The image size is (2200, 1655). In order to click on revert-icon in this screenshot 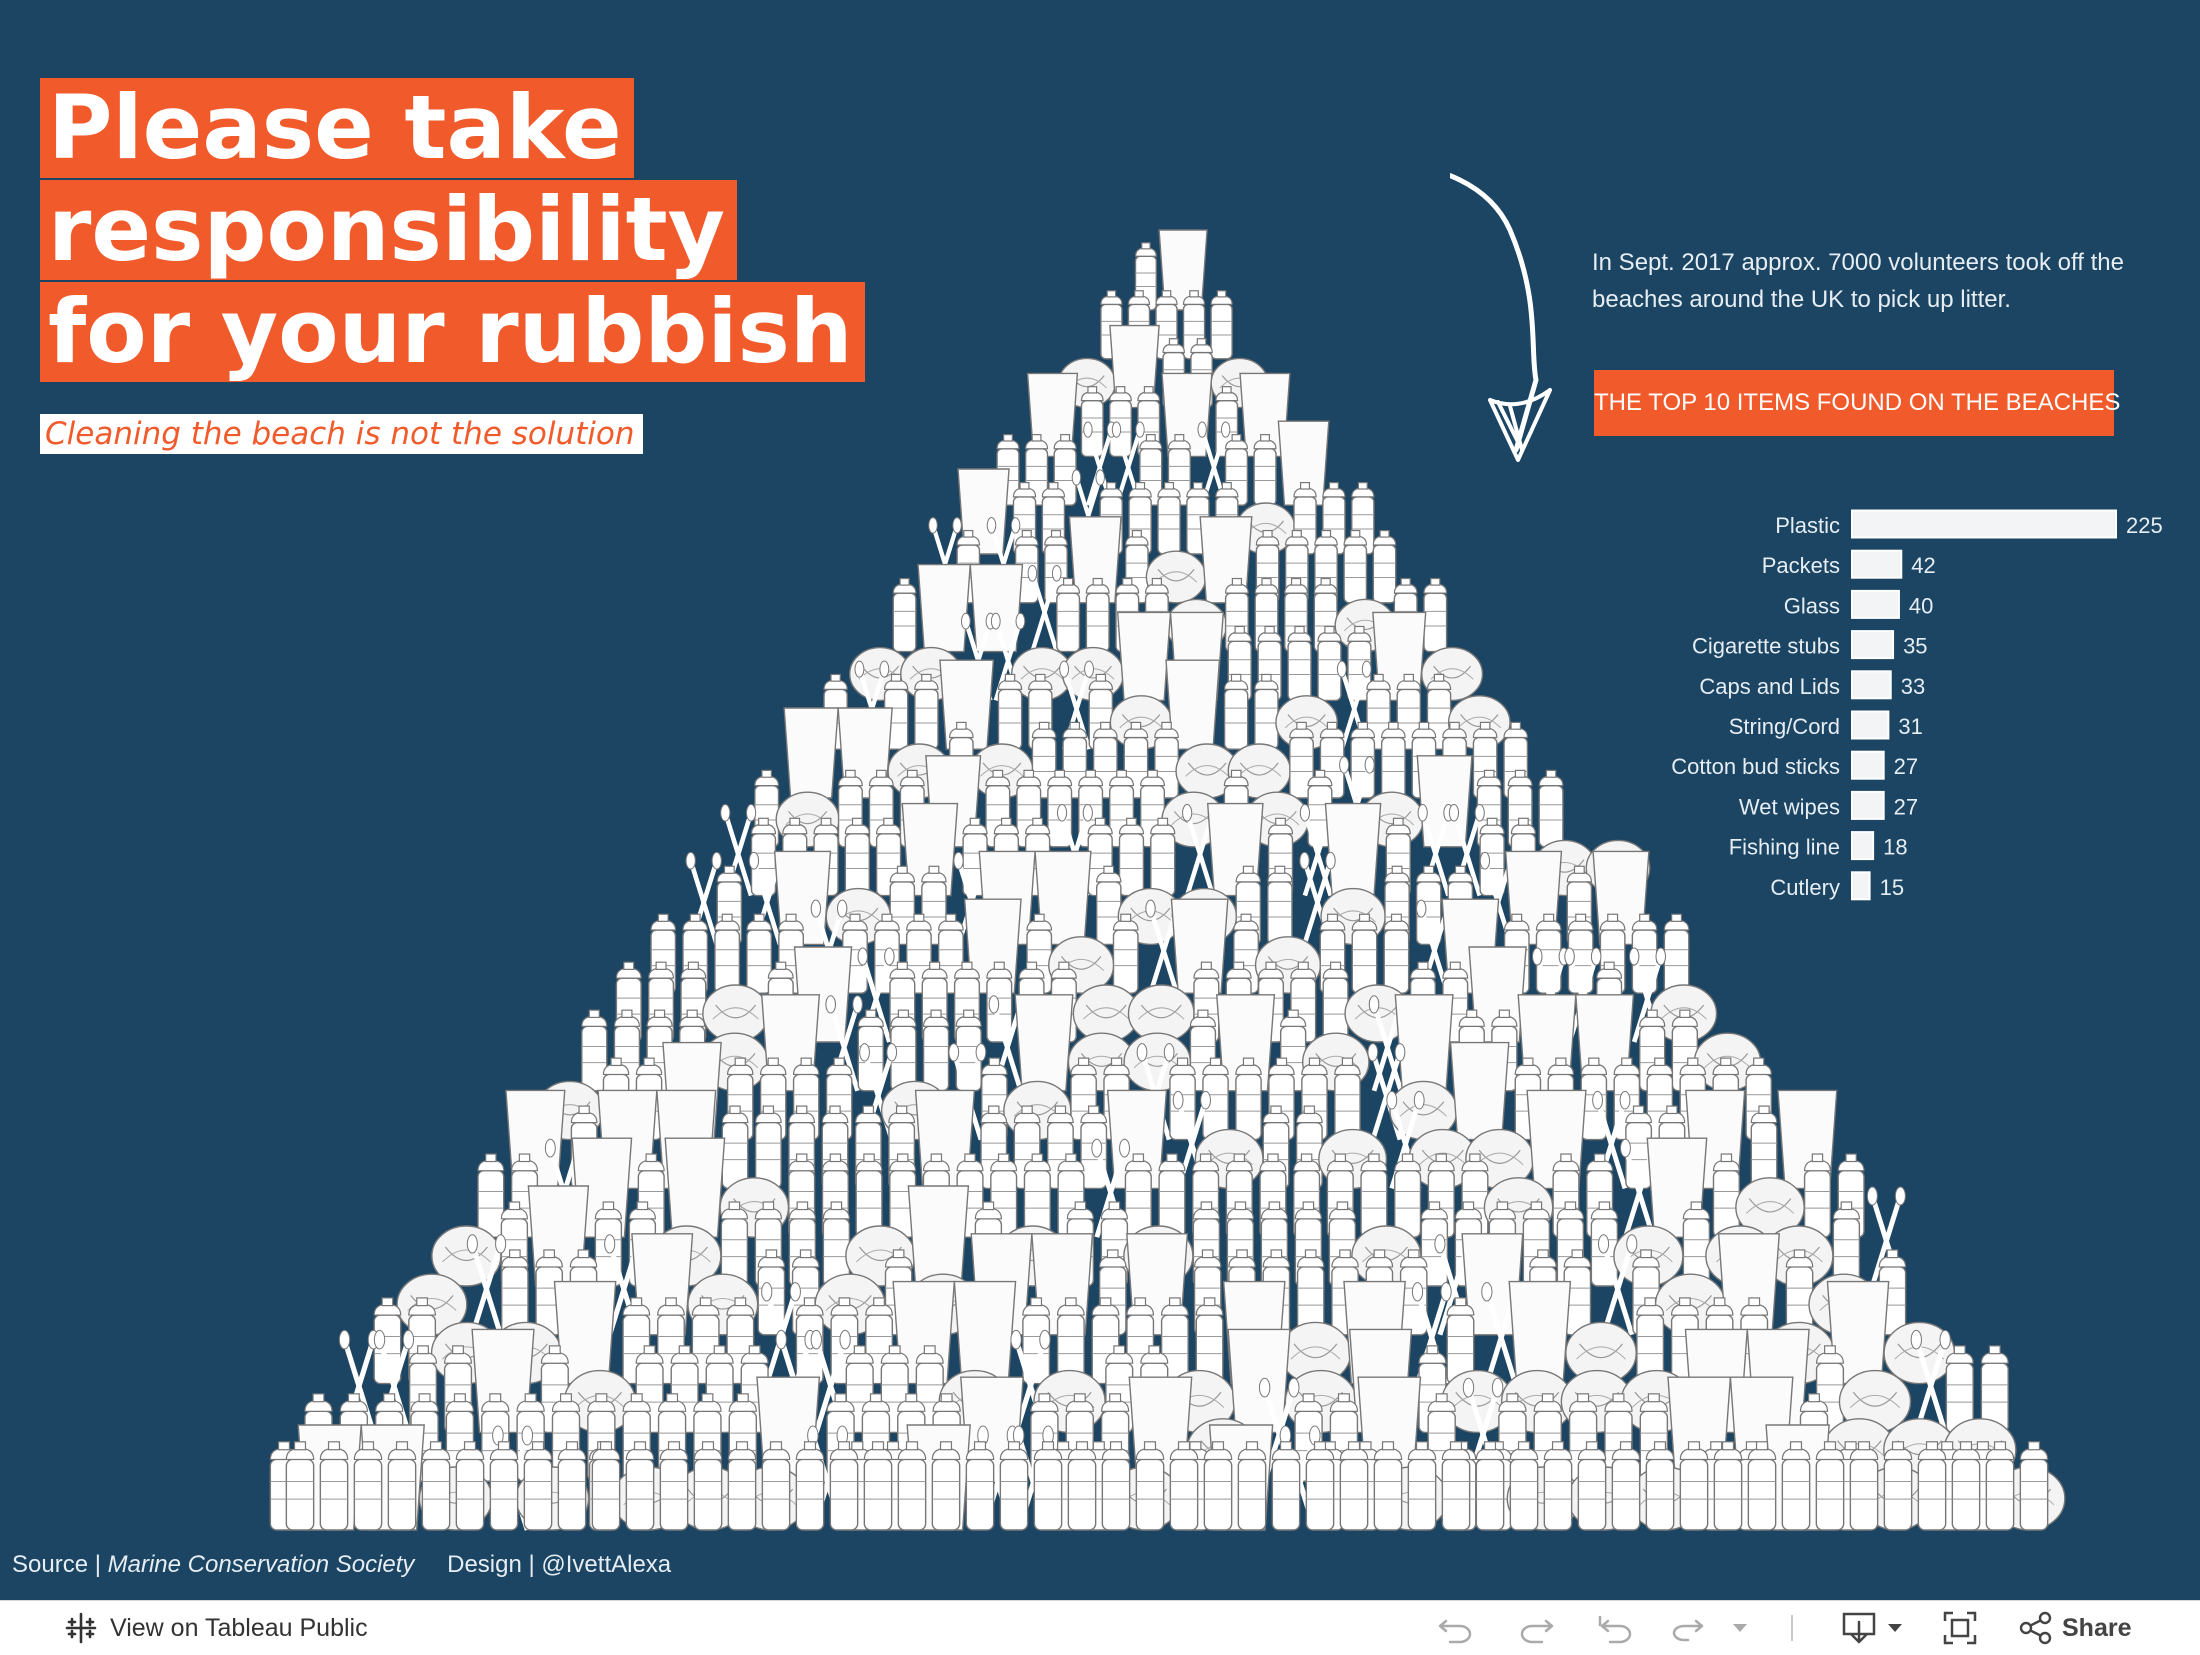, I will do `click(1616, 1628)`.